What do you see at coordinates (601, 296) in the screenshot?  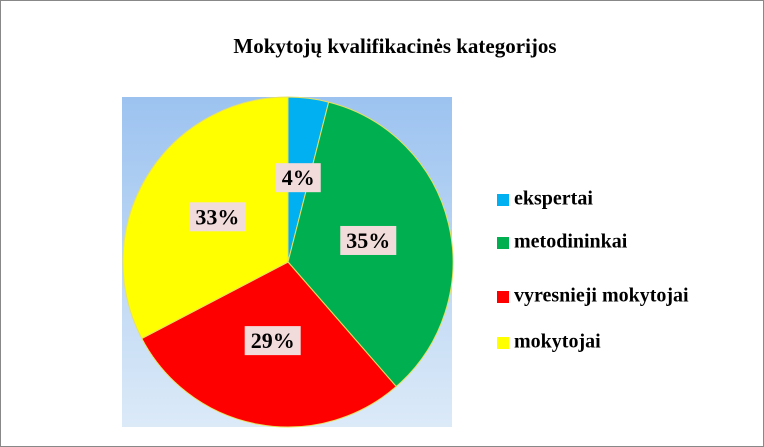 I see `legend-label: vyresnieji mokytojai` at bounding box center [601, 296].